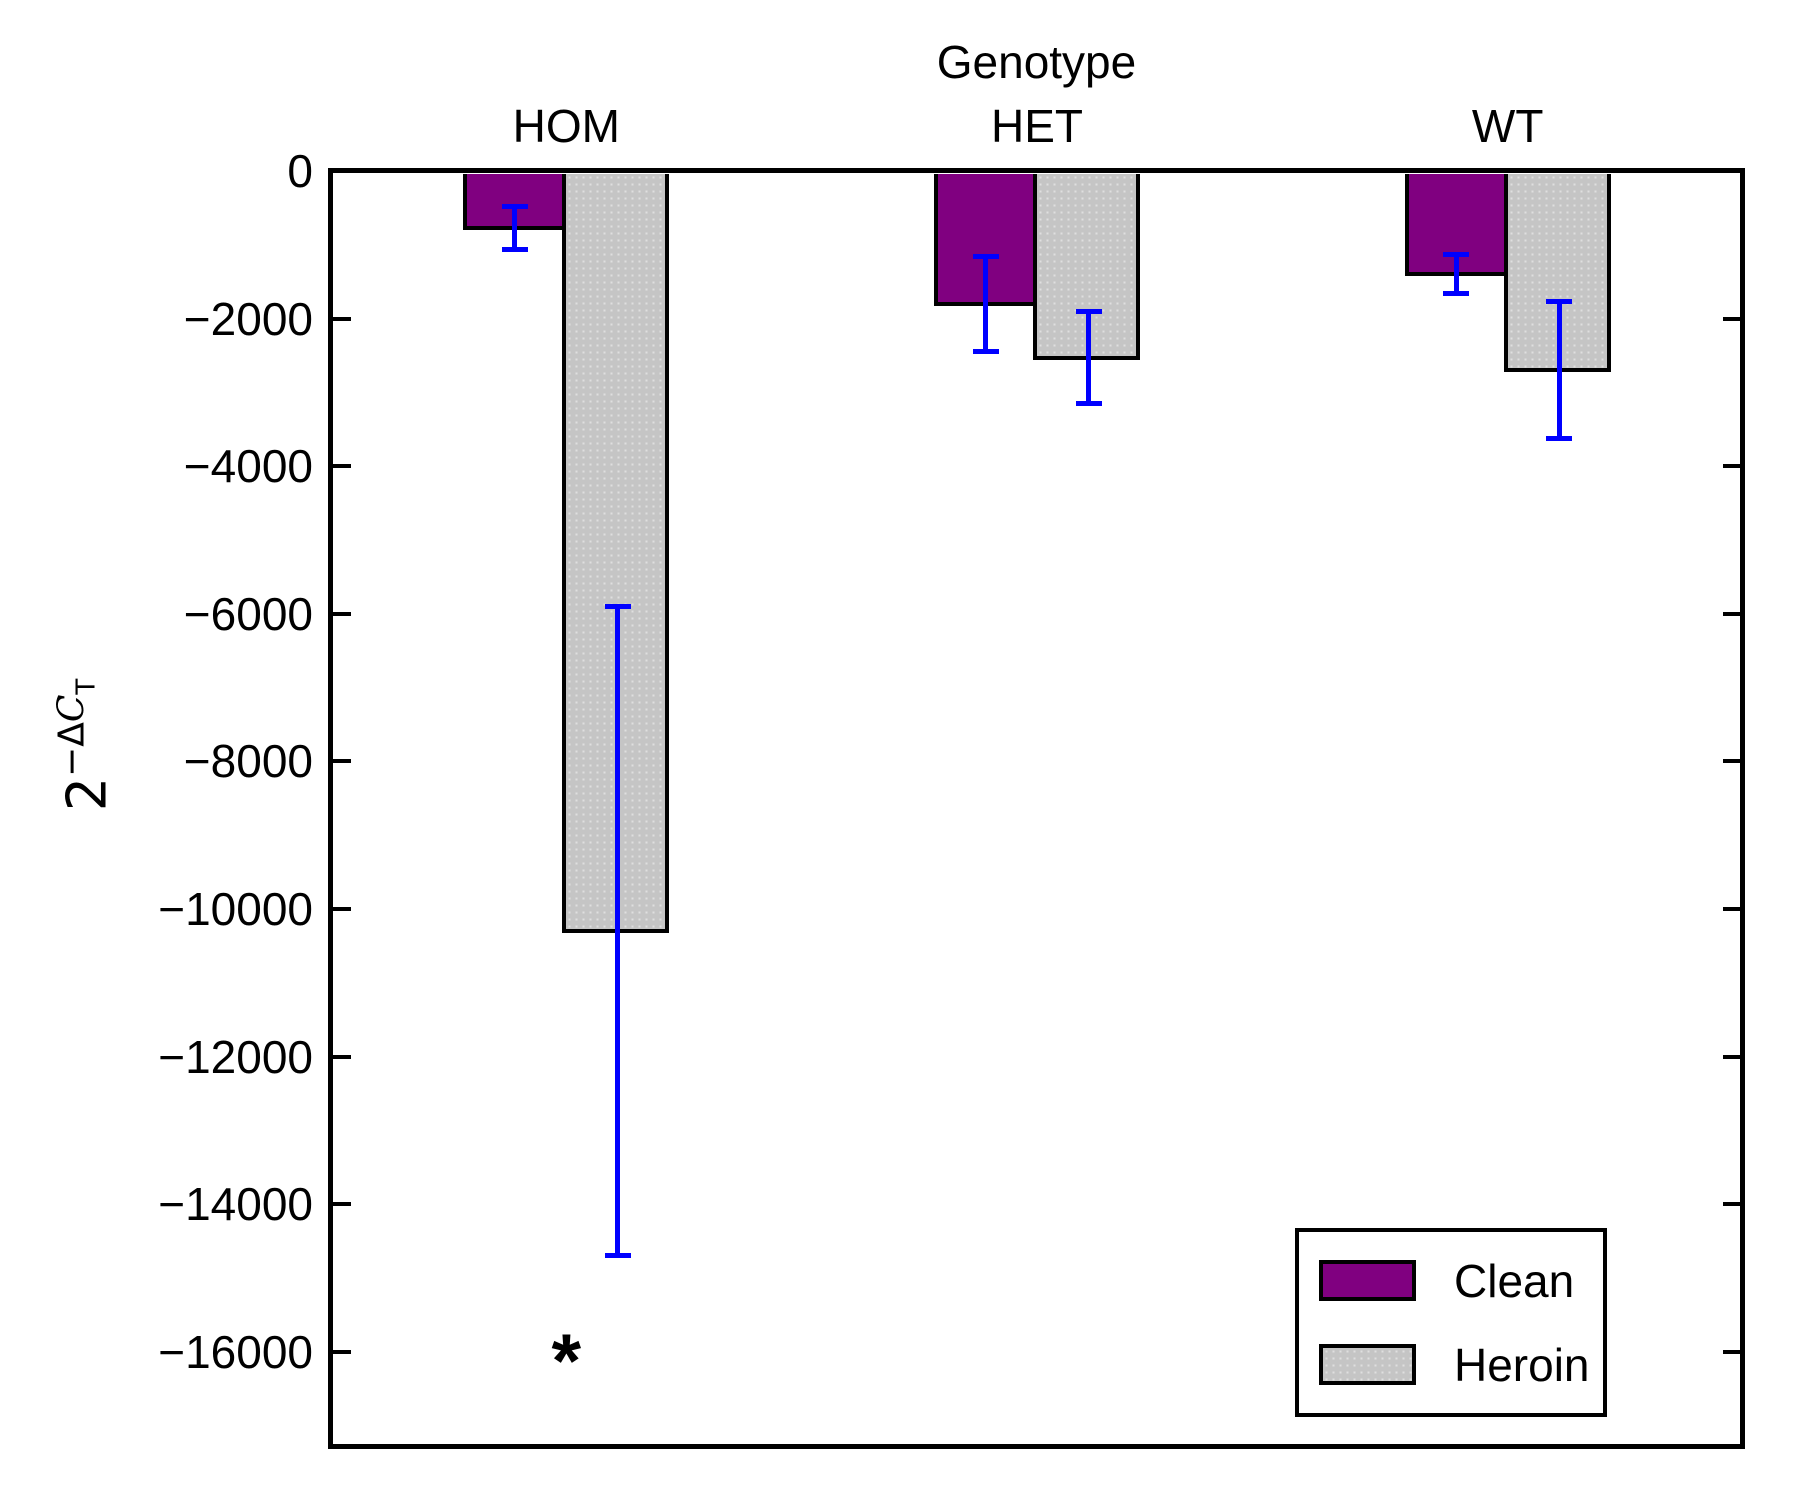 This screenshot has height=1500, width=1800. Describe the element at coordinates (515, 228) in the screenshot. I see `errorbar-hom-clean` at that location.